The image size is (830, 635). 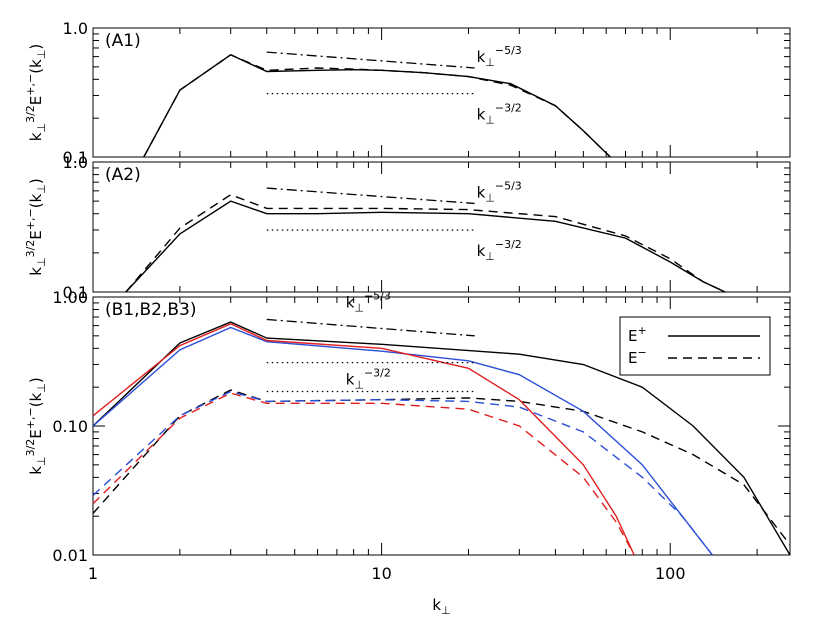 I want to click on panel-label: (A1), so click(x=123, y=41).